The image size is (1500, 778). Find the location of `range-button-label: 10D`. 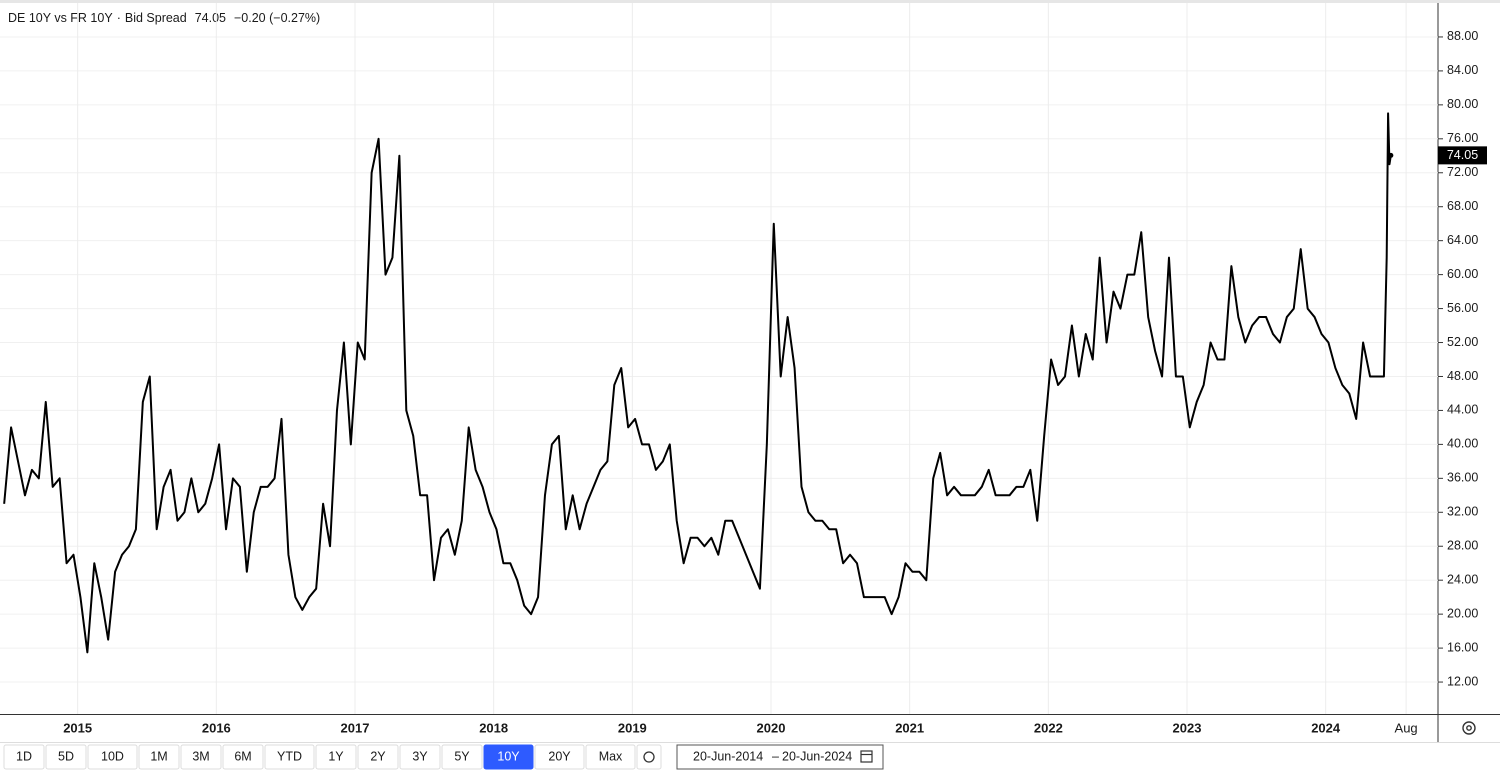

range-button-label: 10D is located at coordinates (112, 756).